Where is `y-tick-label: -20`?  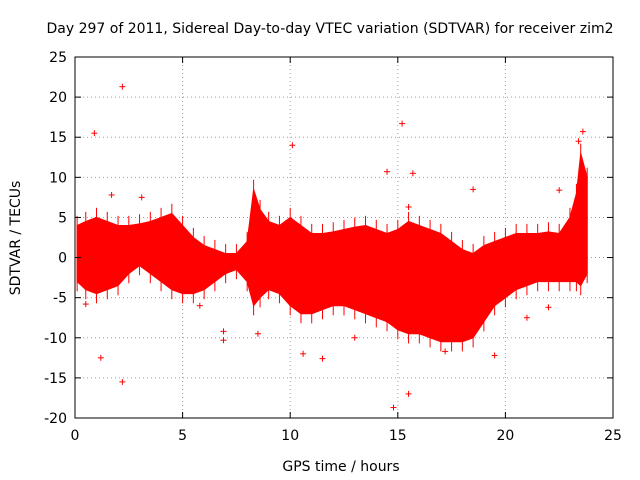 y-tick-label: -20 is located at coordinates (55, 419).